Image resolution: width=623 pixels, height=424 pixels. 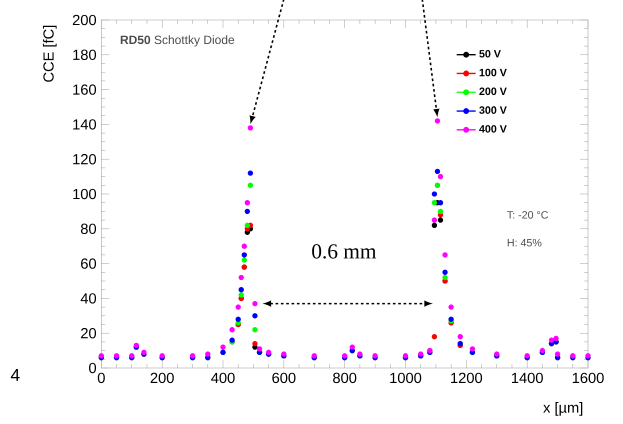 What do you see at coordinates (84, 194) in the screenshot?
I see `y-tick-label: 100` at bounding box center [84, 194].